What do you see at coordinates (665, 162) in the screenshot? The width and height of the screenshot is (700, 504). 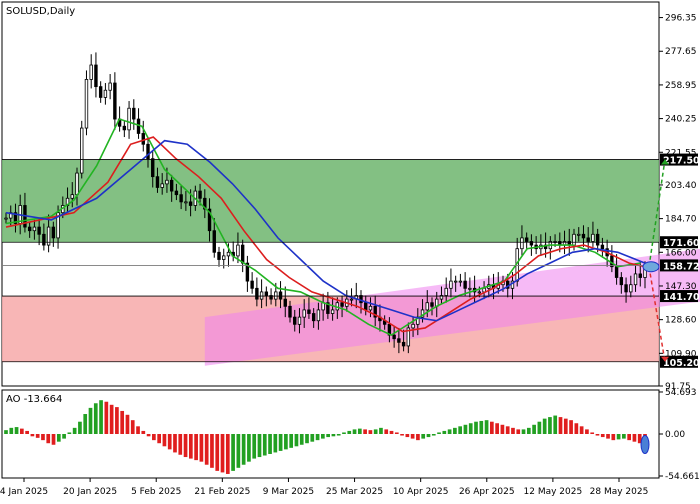 I see `forecast-arrowhead-up` at bounding box center [665, 162].